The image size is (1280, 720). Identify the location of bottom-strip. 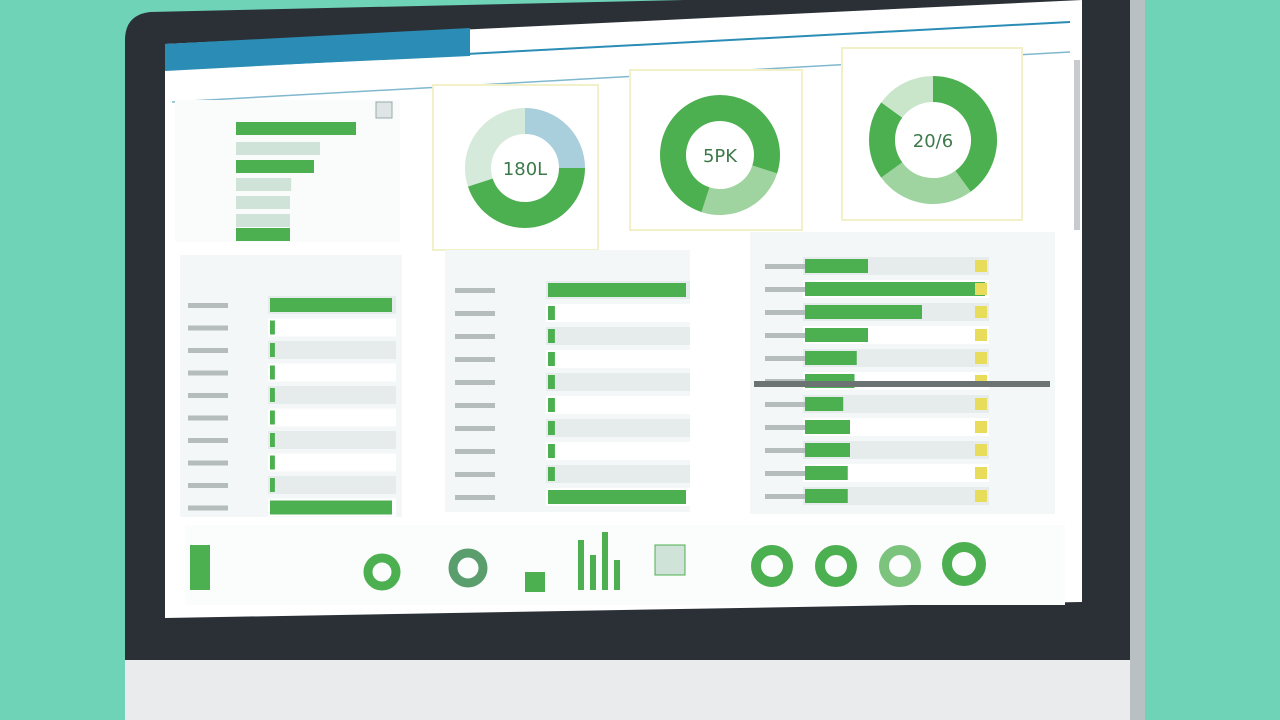
(625, 565).